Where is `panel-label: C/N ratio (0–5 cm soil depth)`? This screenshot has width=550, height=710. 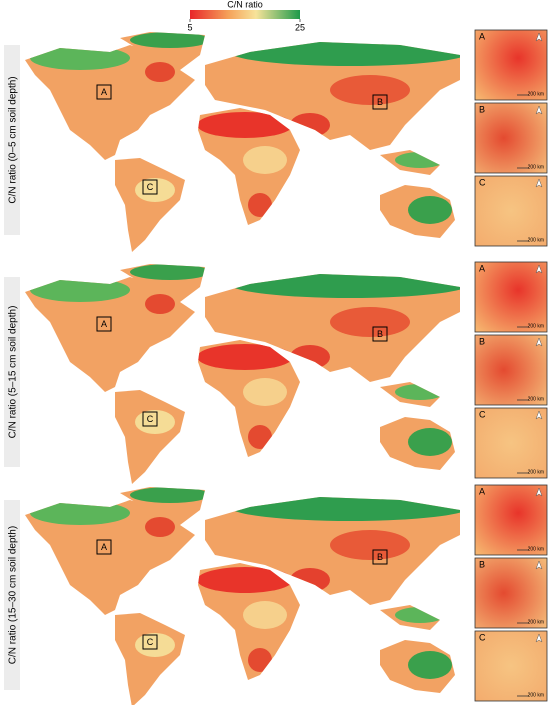
panel-label: C/N ratio (0–5 cm soil depth) is located at coordinates (13, 139).